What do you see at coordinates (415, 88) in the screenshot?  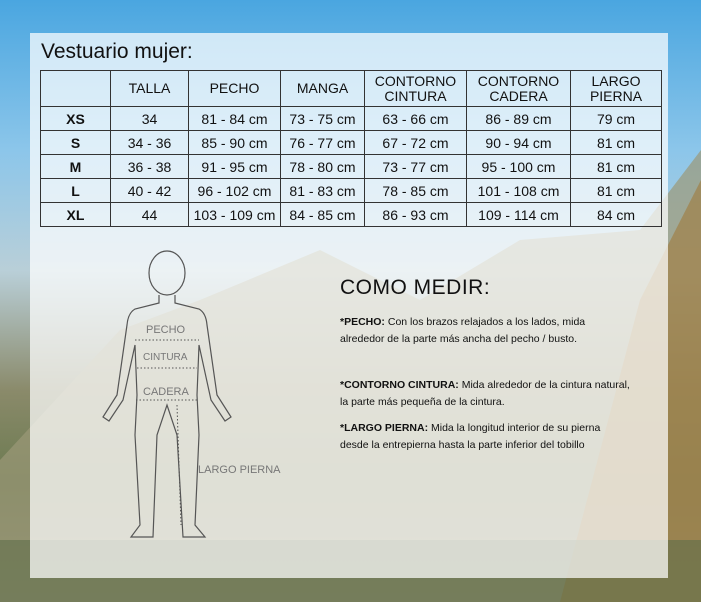 I see `header-cell: CONTORNO CINTURA` at bounding box center [415, 88].